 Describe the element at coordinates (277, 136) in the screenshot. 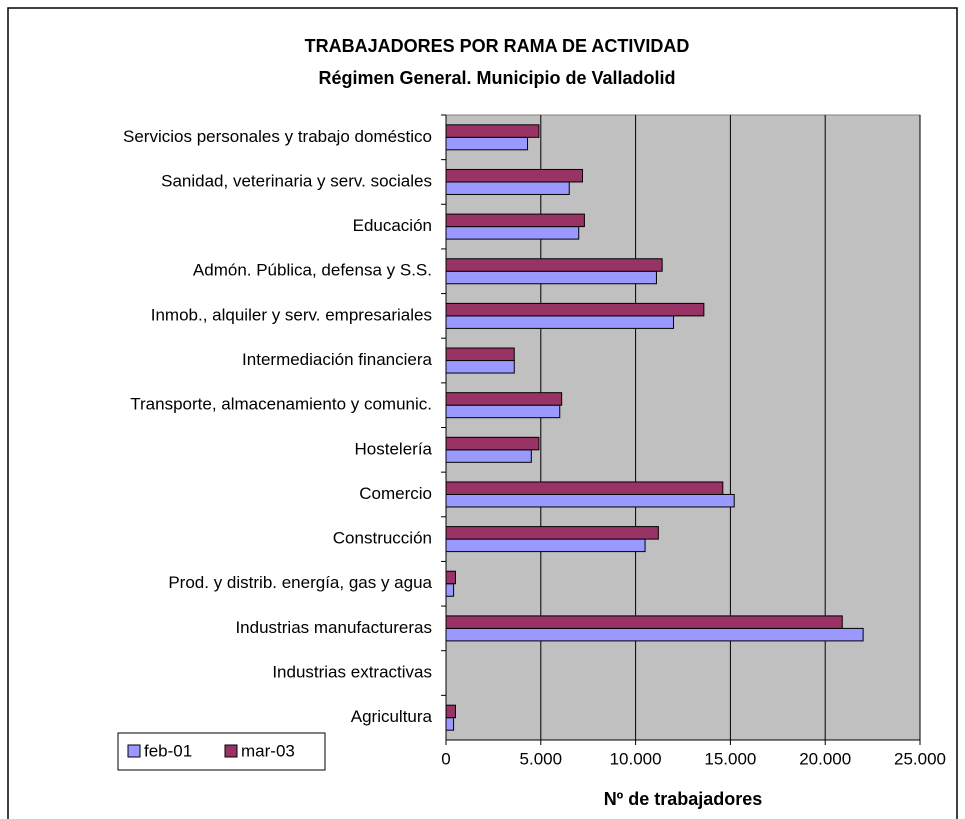

I see `y-tick-label: Servicios personales y trabajo doméstico` at that location.